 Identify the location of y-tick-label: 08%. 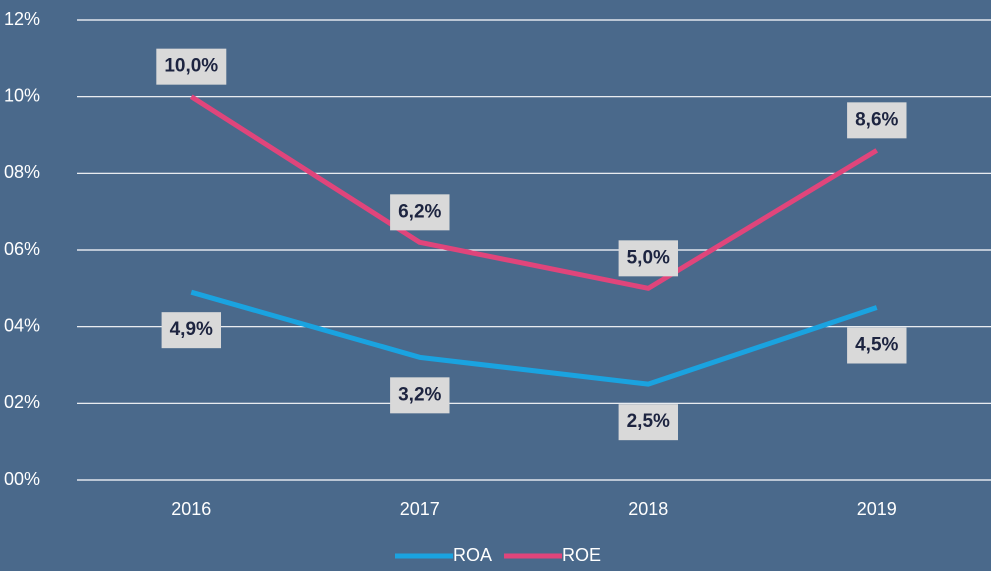
(22, 172).